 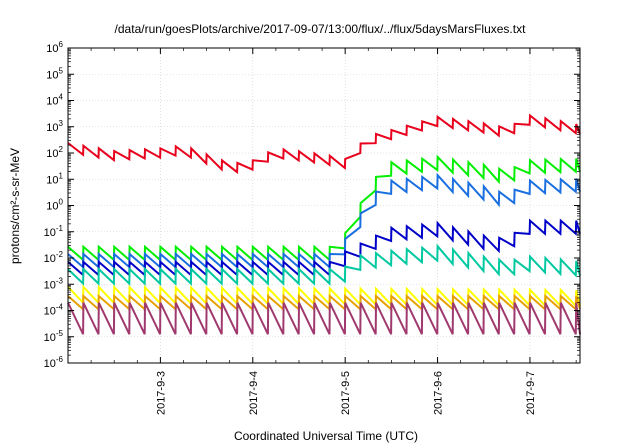 I want to click on y-tick-label: 10⁴, so click(x=54, y=100).